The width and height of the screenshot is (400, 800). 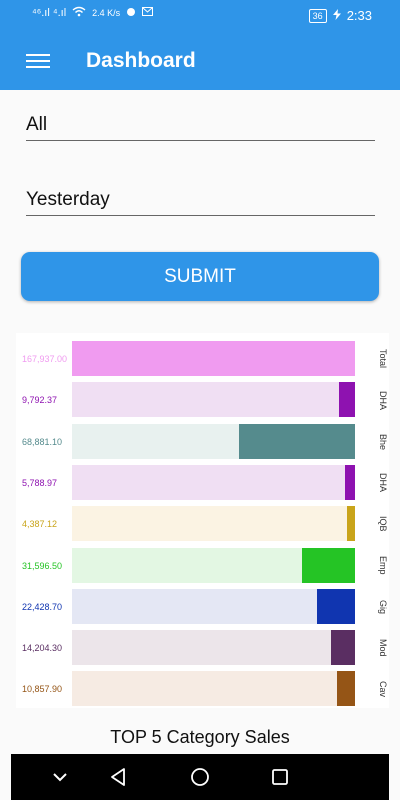 I want to click on wifi-icon, so click(x=79, y=12).